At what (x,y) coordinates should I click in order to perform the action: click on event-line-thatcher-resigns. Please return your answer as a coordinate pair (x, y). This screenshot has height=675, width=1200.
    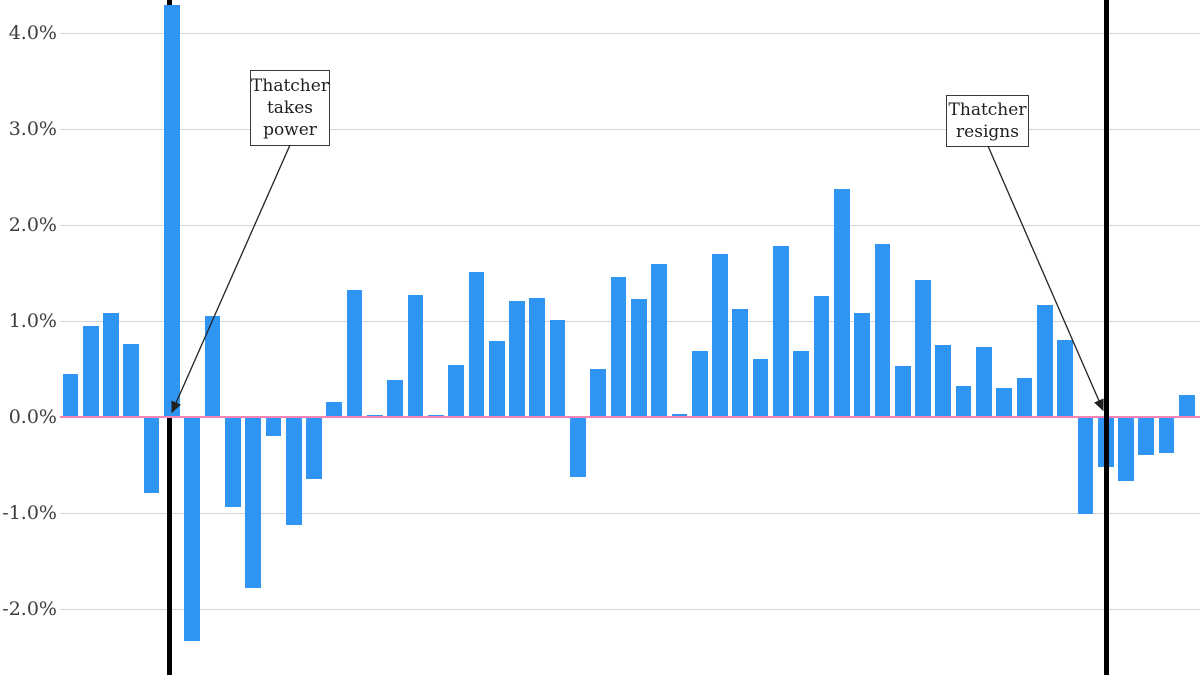
    Looking at the image, I should click on (1106, 337).